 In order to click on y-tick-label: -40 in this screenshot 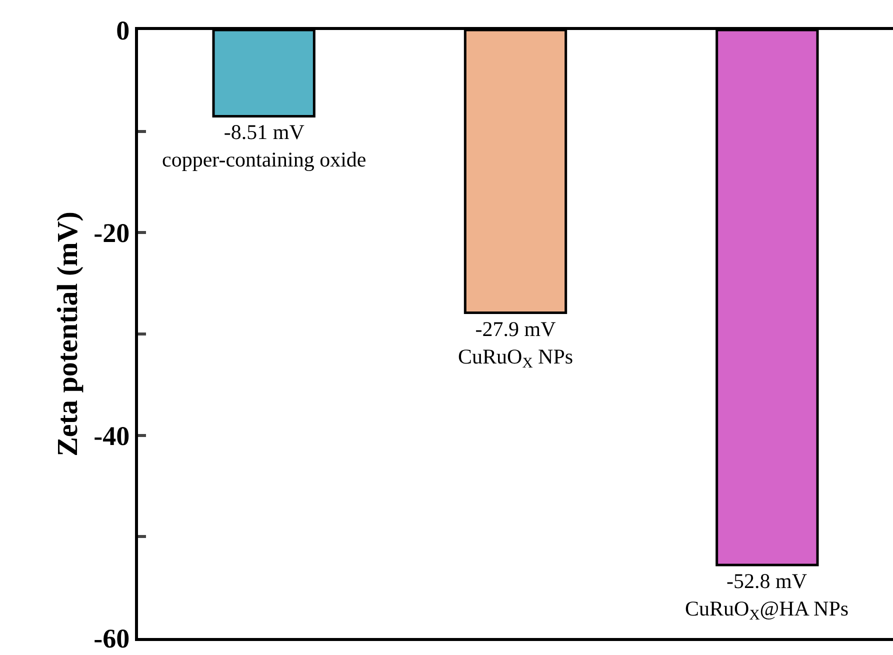, I will do `click(112, 435)`.